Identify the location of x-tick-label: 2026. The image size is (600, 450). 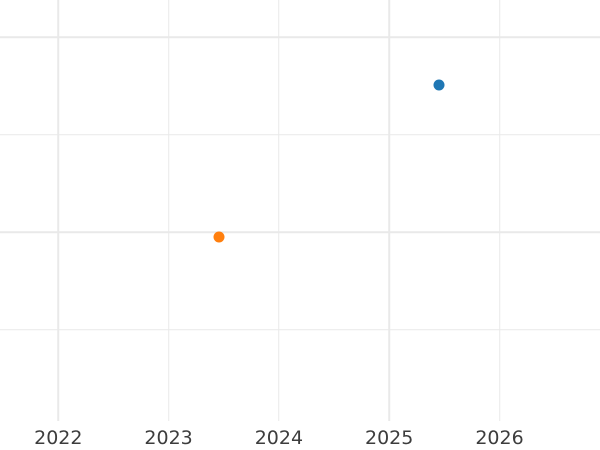
(499, 438).